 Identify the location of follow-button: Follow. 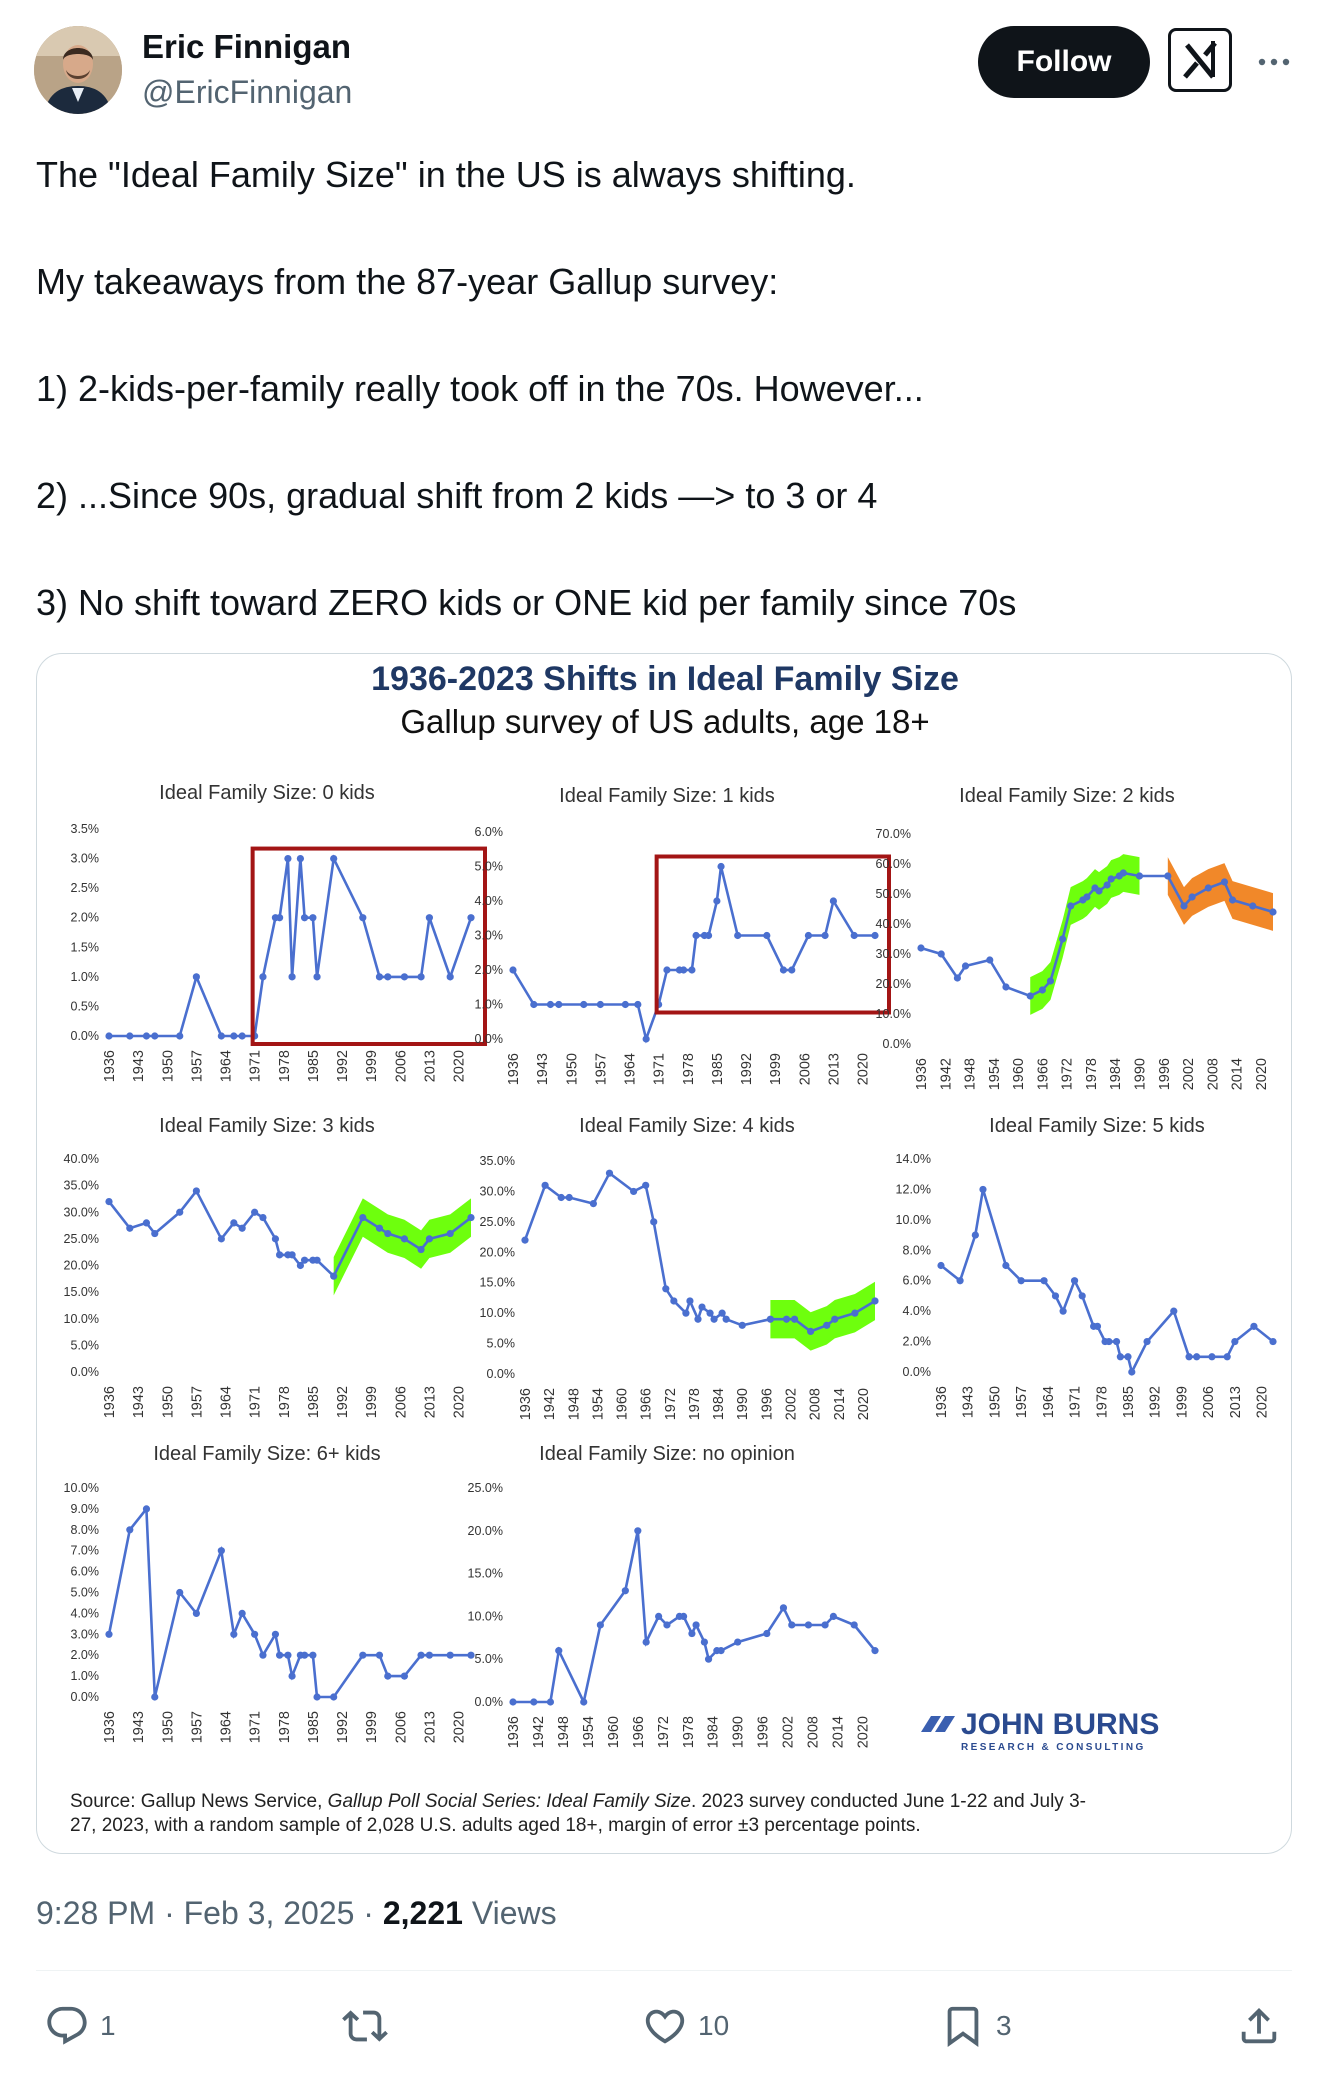
(1064, 62).